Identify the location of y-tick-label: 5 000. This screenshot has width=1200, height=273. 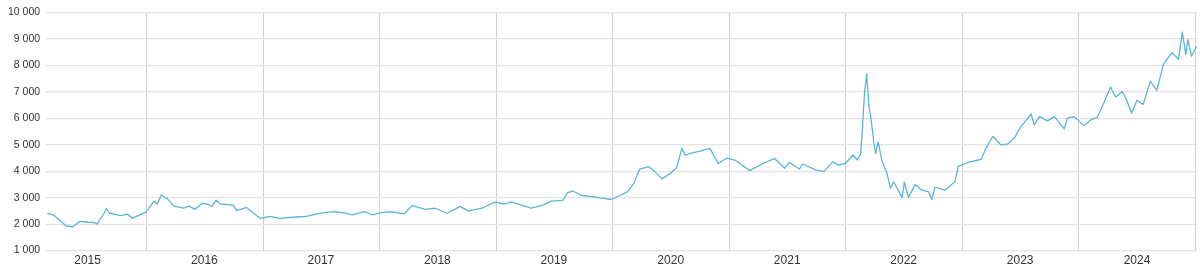
(27, 143).